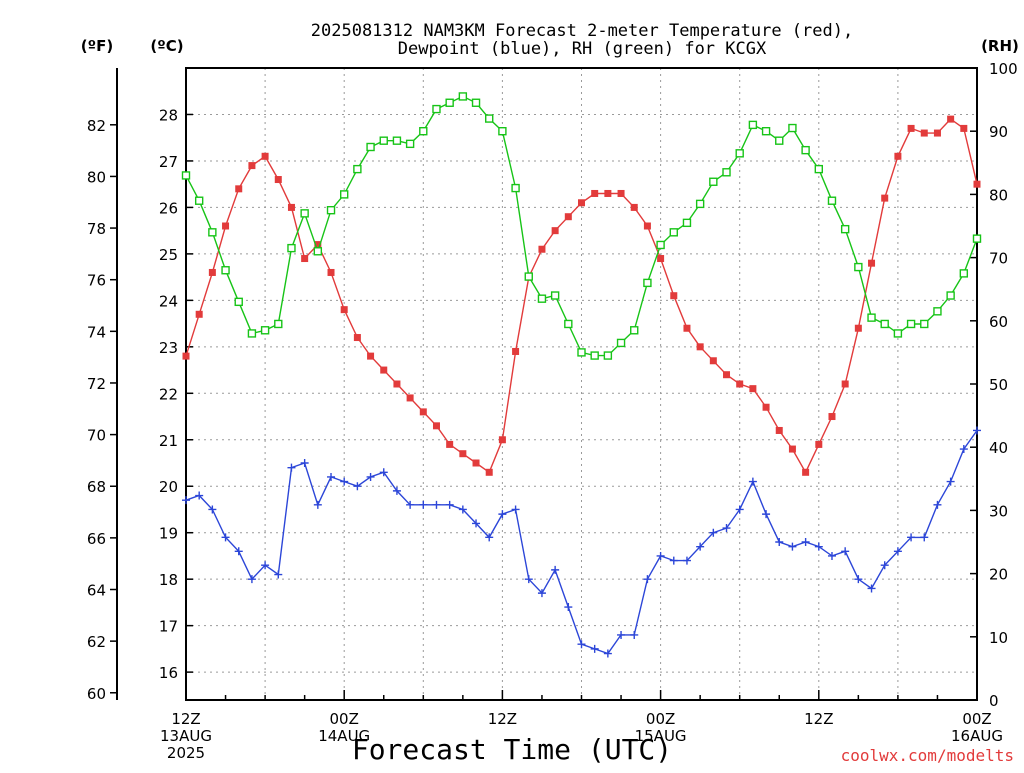 This screenshot has width=1024, height=773. I want to click on celsius-tick-label: 24, so click(168, 301).